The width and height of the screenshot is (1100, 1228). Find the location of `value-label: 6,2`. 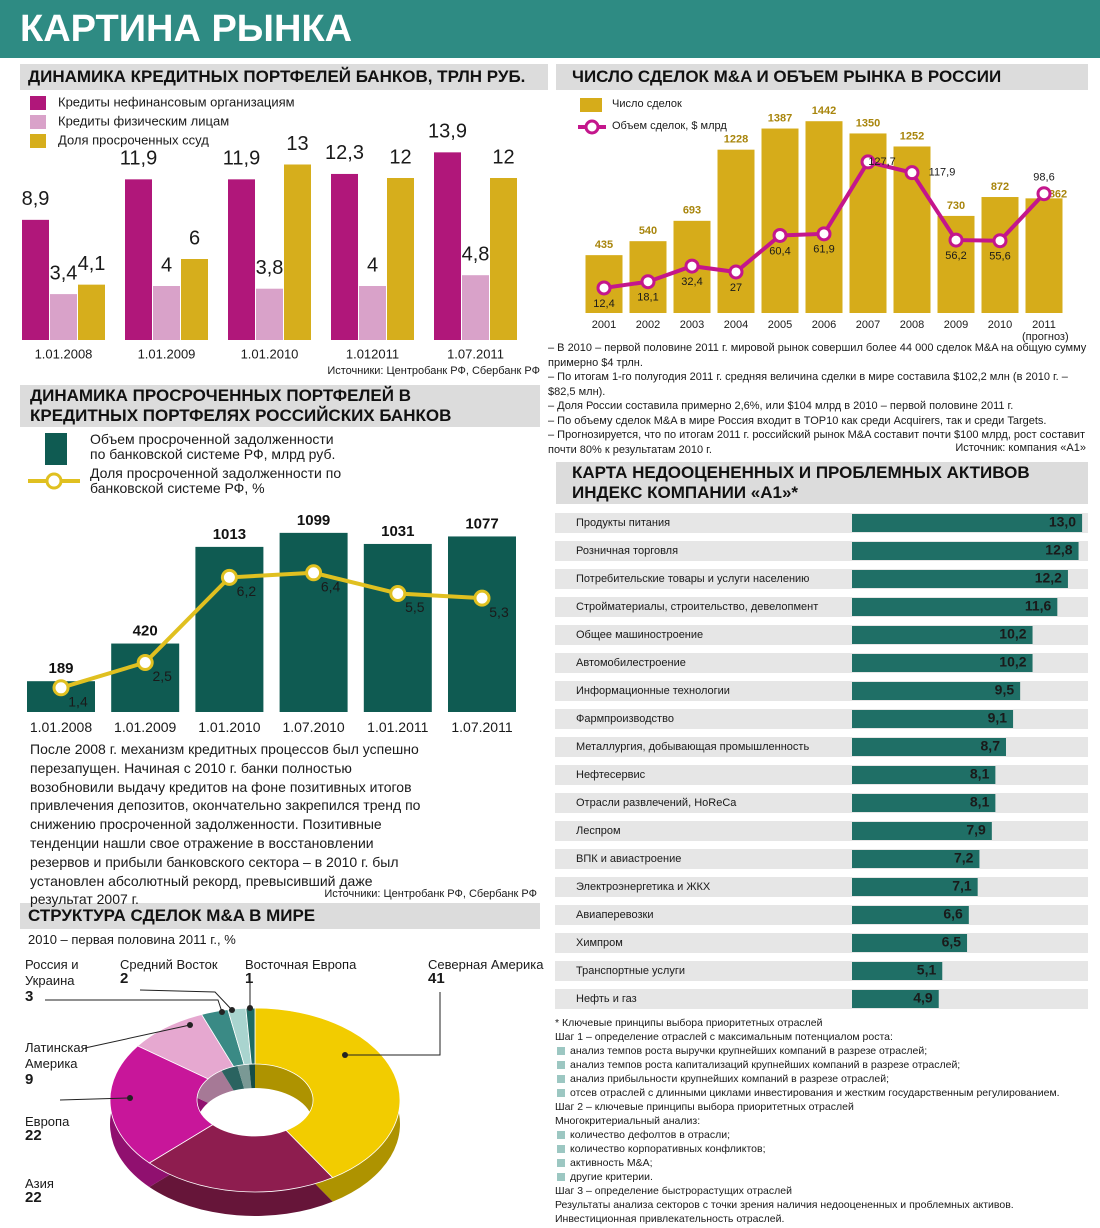

value-label: 6,2 is located at coordinates (247, 591).